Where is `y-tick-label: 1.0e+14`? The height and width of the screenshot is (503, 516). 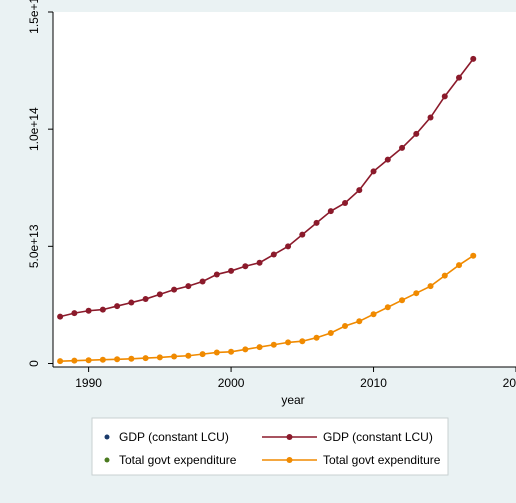
y-tick-label: 1.0e+14 is located at coordinates (34, 129).